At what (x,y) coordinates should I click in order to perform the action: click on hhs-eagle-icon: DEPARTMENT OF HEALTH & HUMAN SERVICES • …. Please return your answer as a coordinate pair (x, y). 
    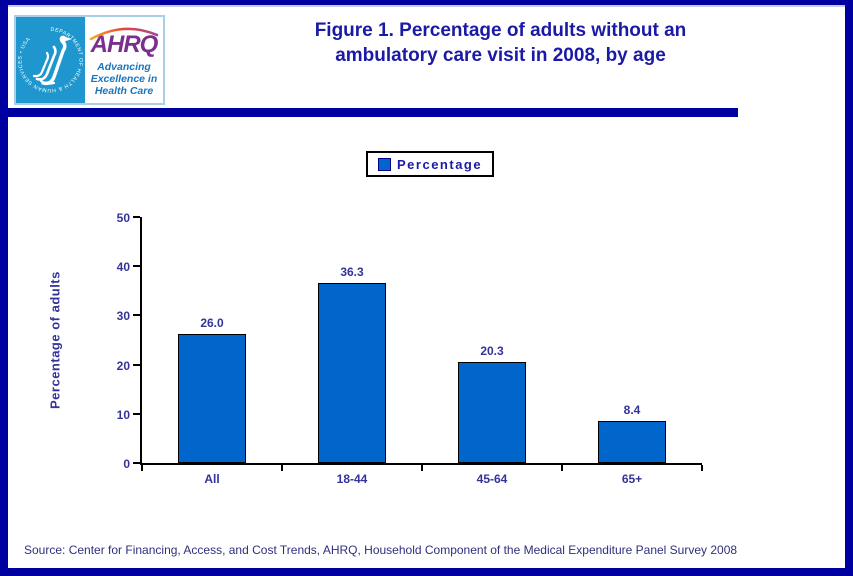
    Looking at the image, I should click on (49, 60).